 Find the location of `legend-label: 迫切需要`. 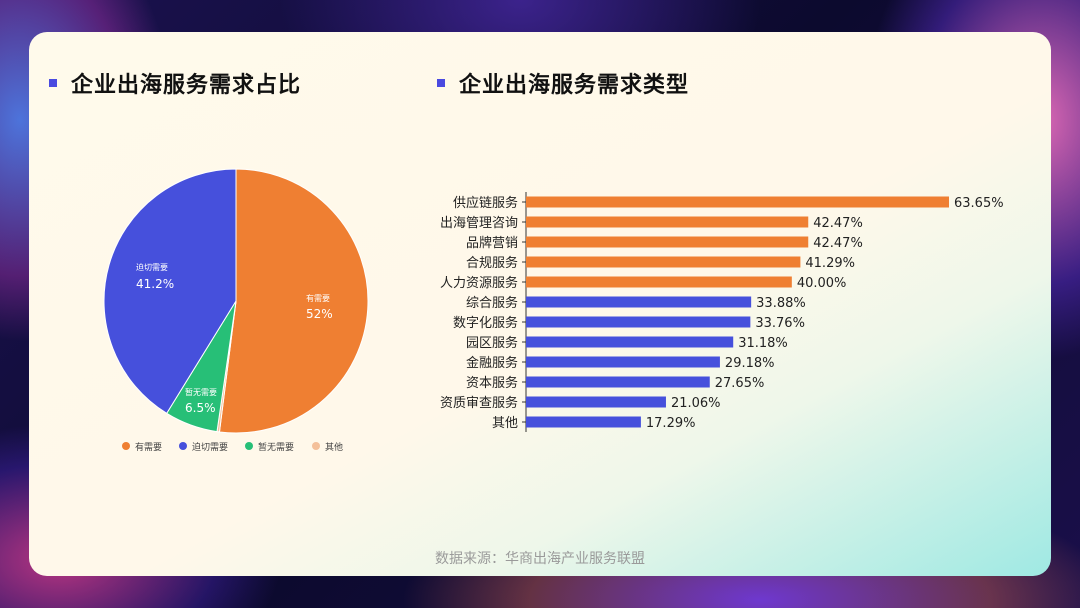

legend-label: 迫切需要 is located at coordinates (210, 447).